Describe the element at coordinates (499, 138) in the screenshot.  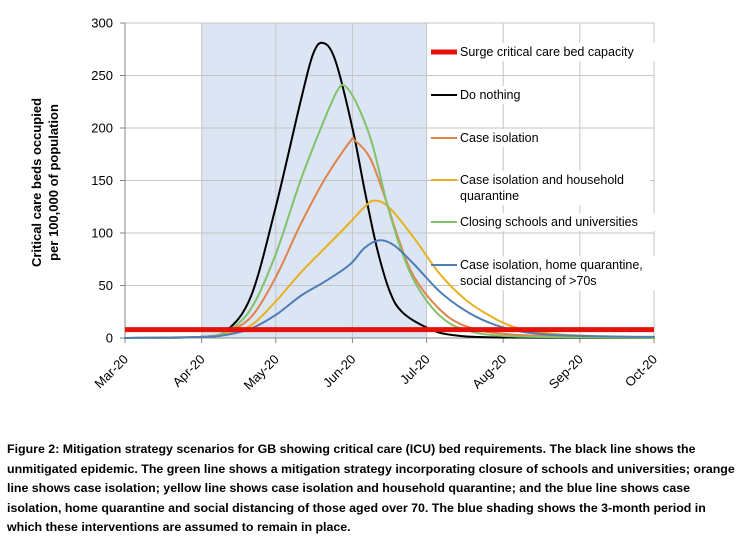
I see `legend-label: Case isolation` at that location.